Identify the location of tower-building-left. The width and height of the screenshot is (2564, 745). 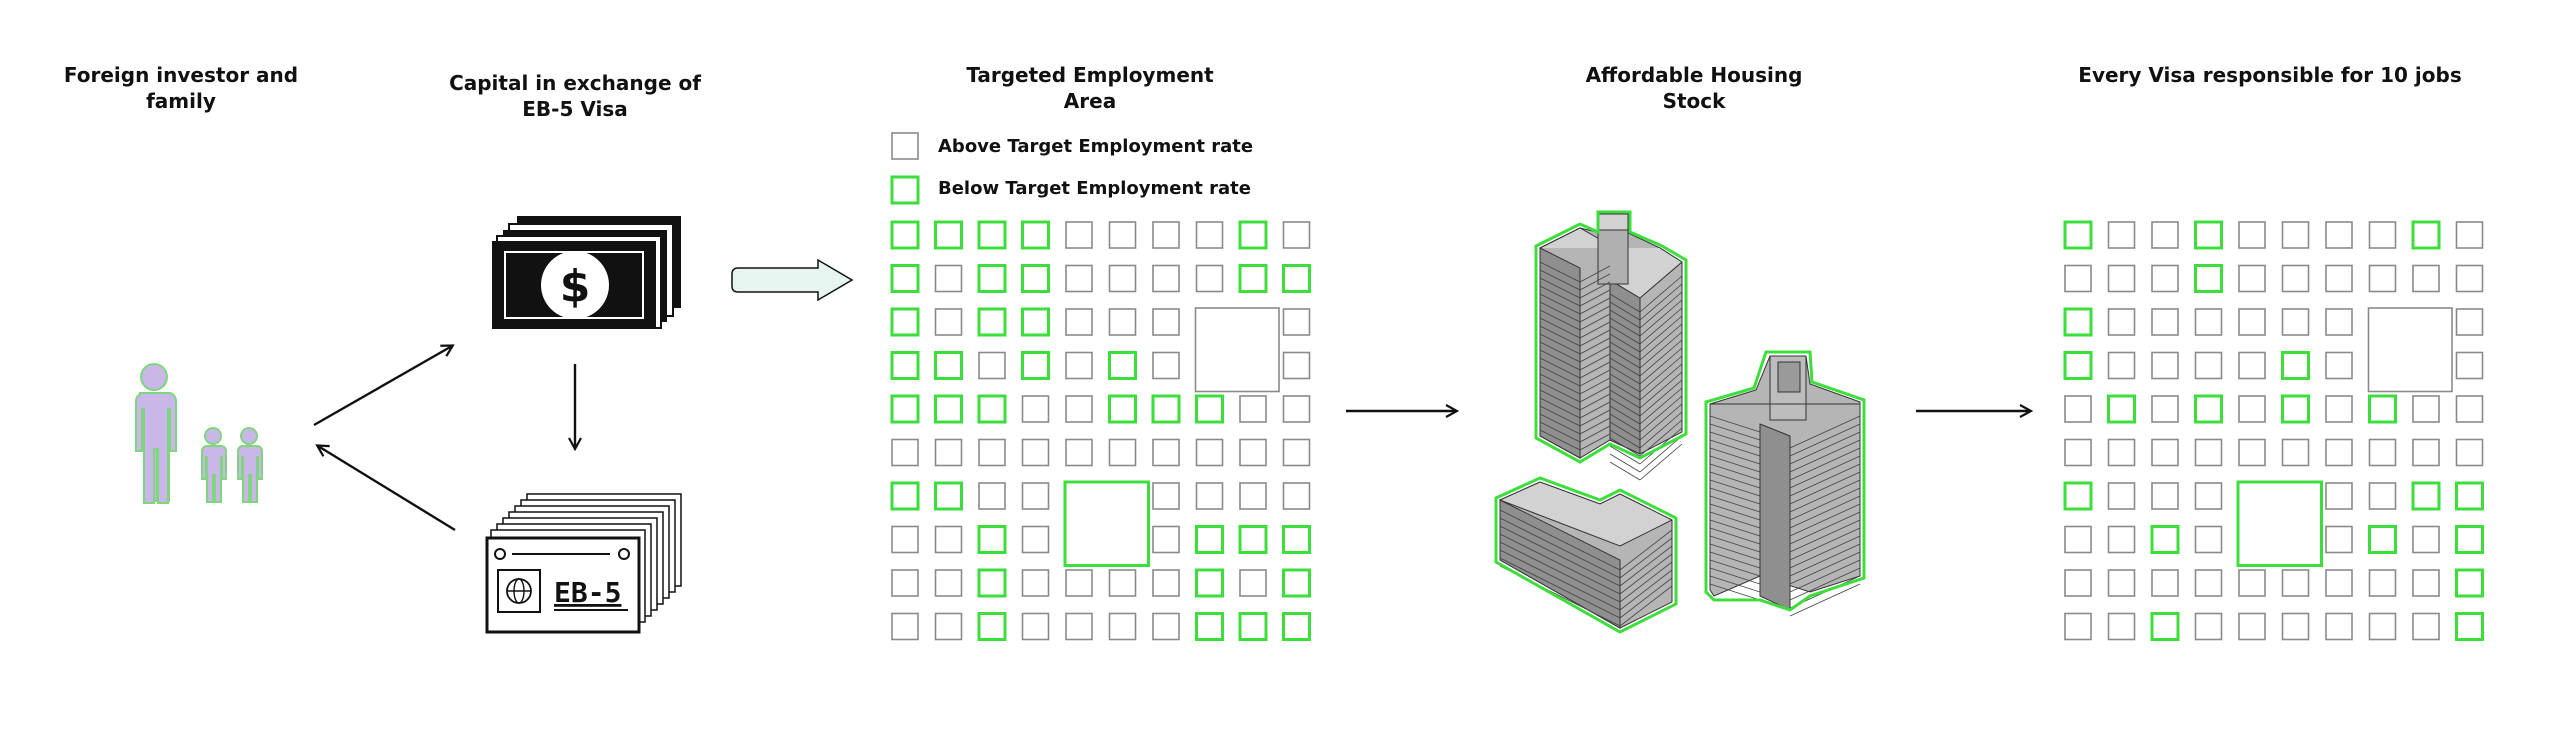
(1611, 345).